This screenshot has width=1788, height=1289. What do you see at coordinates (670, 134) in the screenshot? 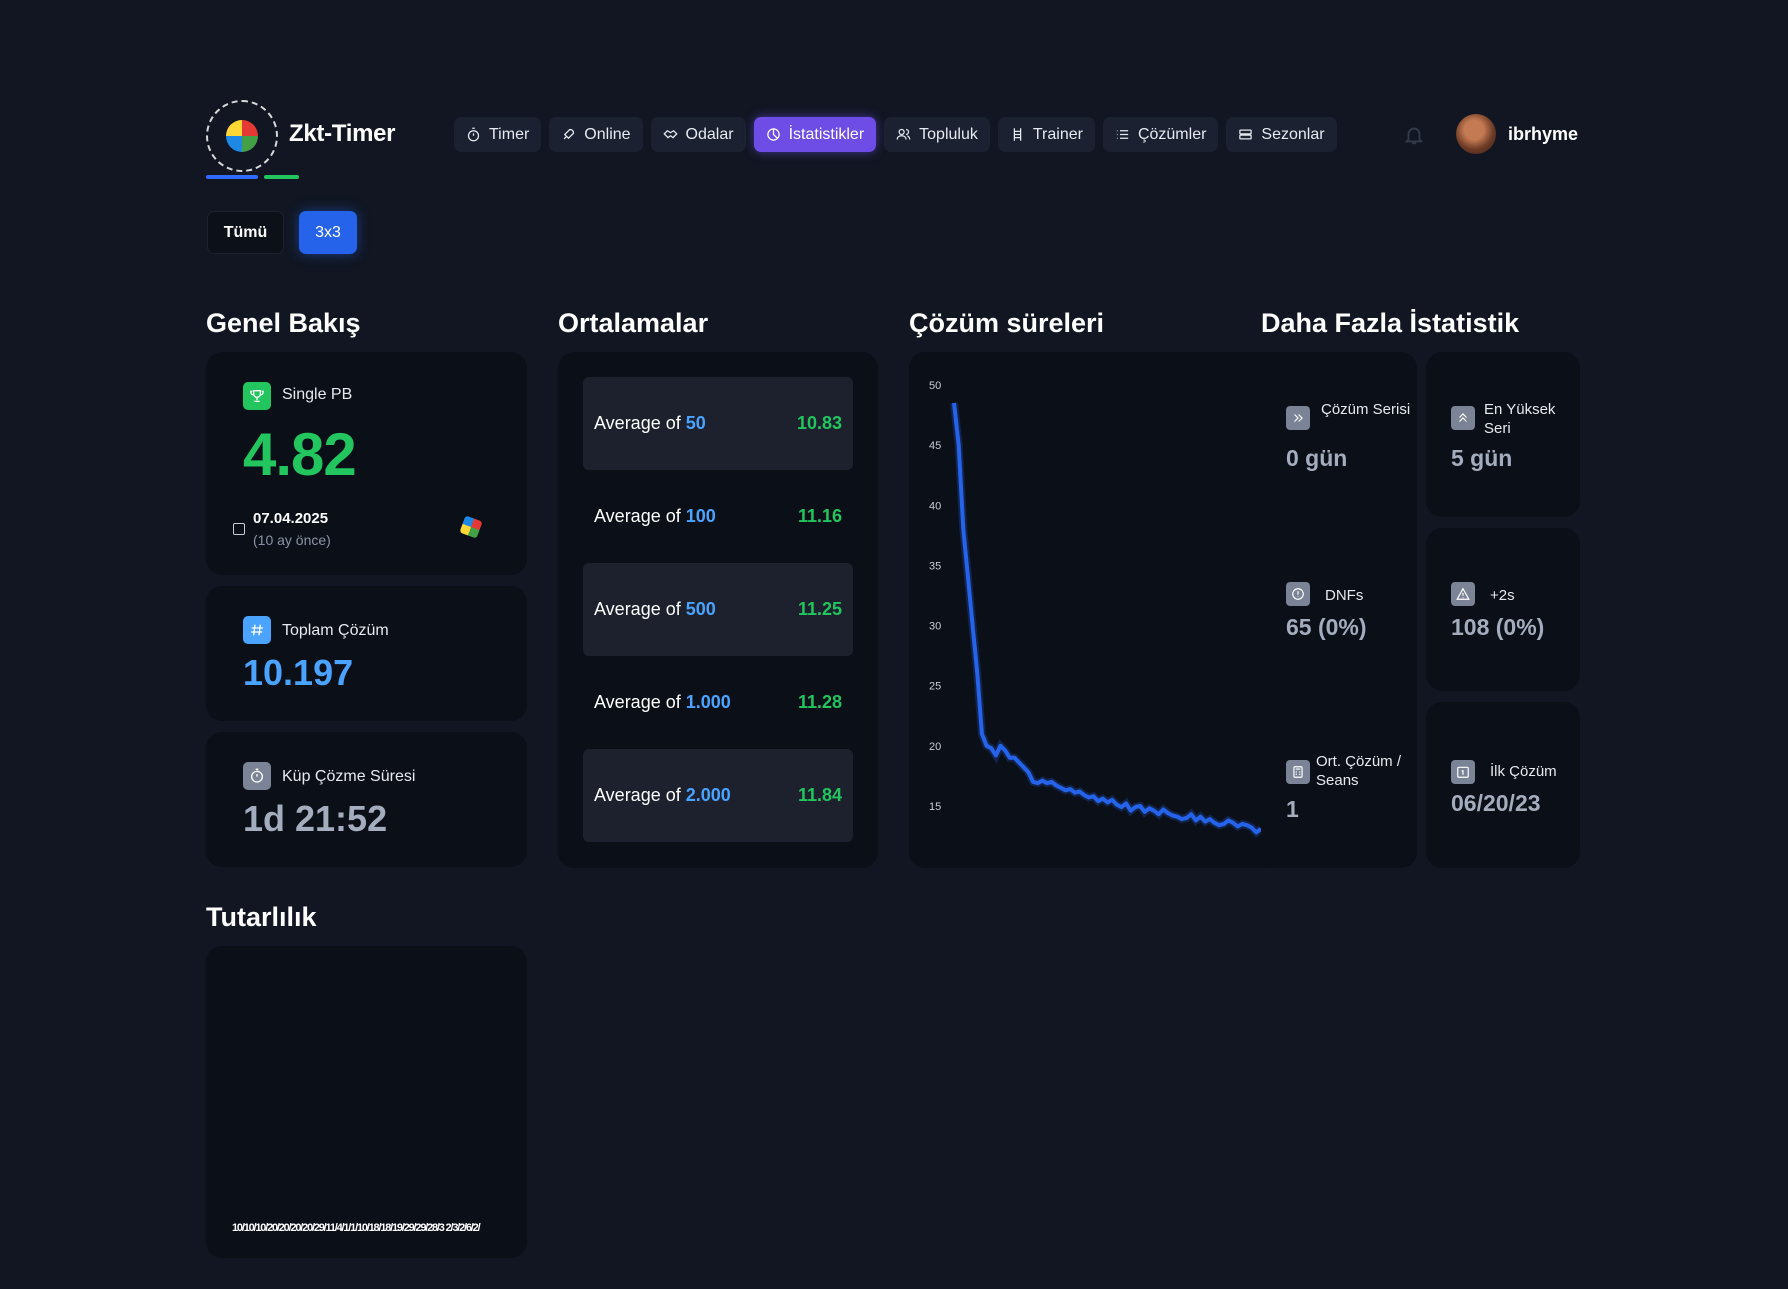
I see `handshake-icon` at bounding box center [670, 134].